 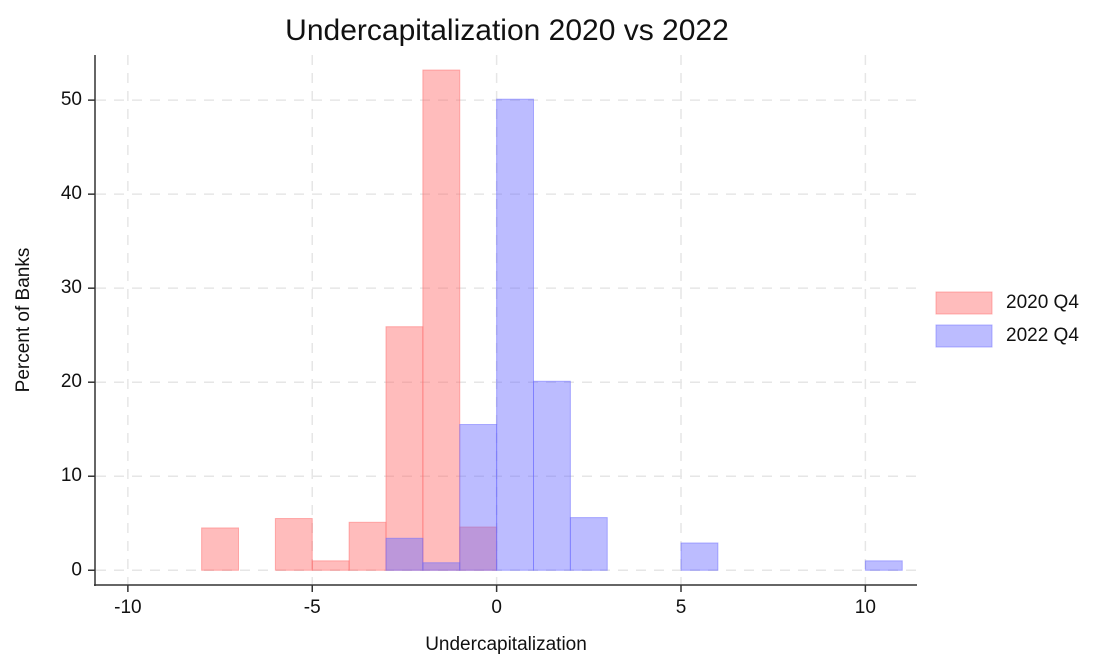 What do you see at coordinates (1042, 335) in the screenshot?
I see `legend-label: 2022 Q4` at bounding box center [1042, 335].